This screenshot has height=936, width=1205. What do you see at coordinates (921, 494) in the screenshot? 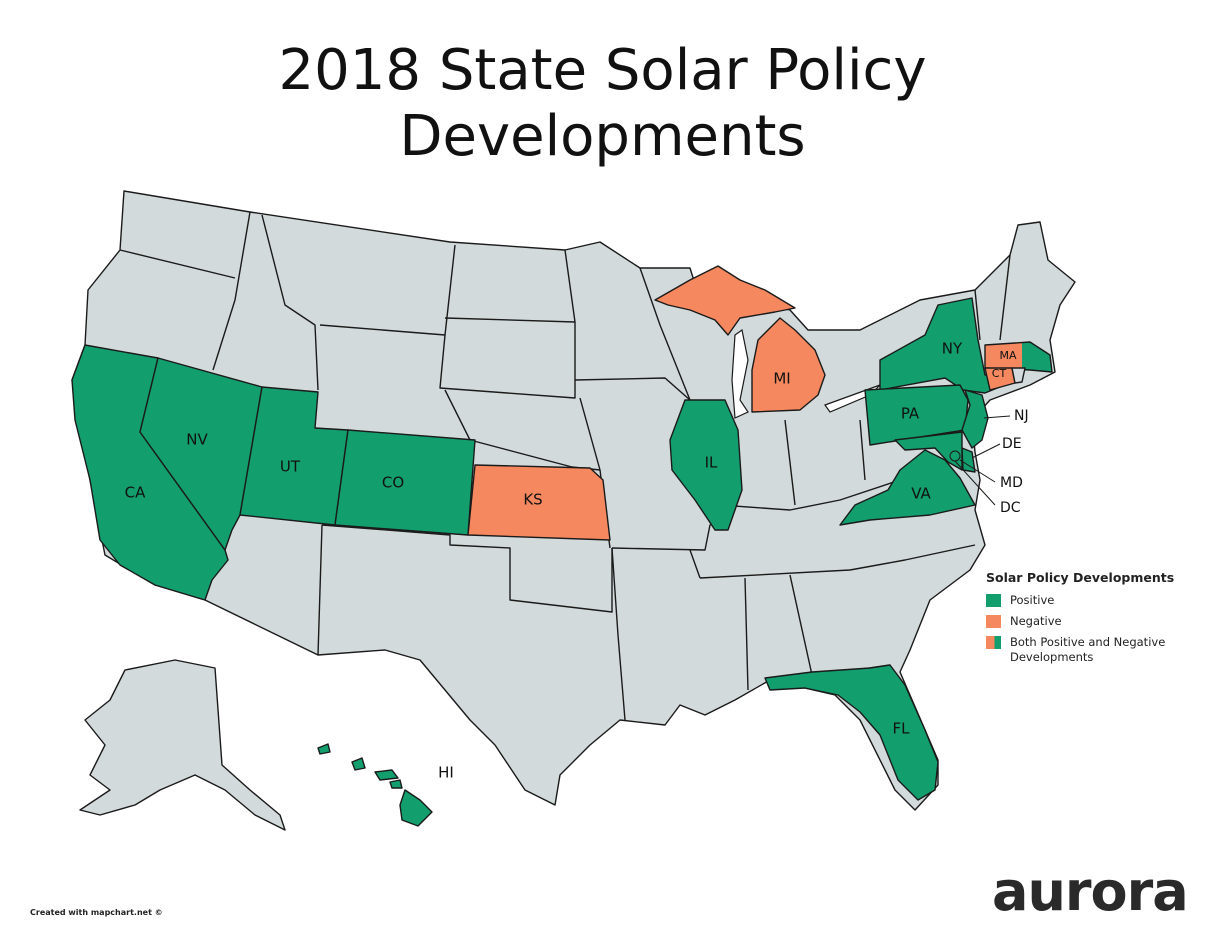
I see `label-VA: VA` at bounding box center [921, 494].